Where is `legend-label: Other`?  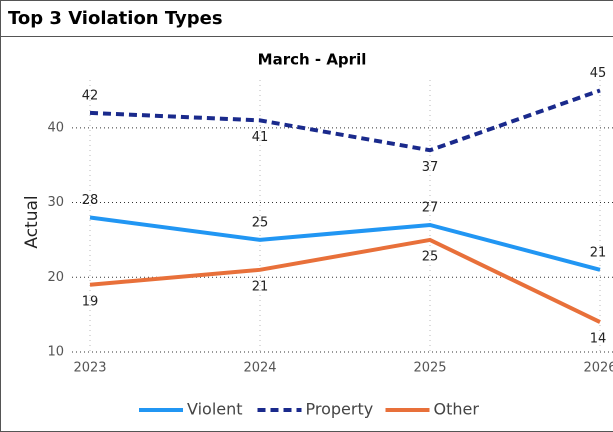
legend-label: Other is located at coordinates (457, 409).